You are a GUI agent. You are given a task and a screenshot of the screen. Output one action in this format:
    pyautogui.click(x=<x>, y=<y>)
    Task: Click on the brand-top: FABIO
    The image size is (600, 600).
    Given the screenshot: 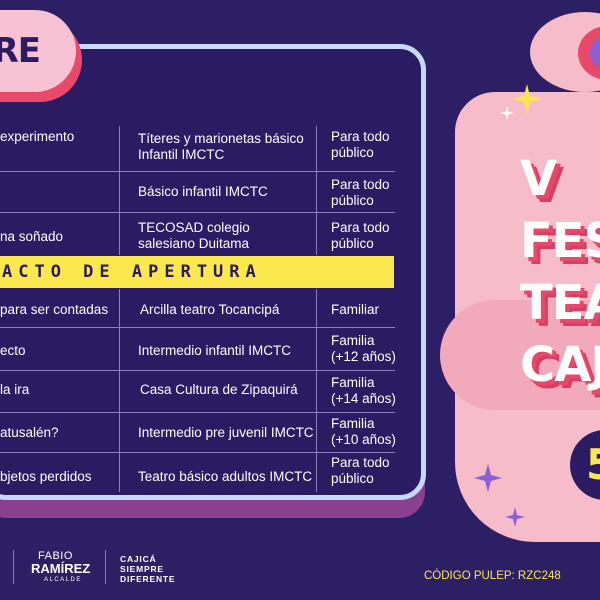 What is the action you would take?
    pyautogui.click(x=55, y=556)
    